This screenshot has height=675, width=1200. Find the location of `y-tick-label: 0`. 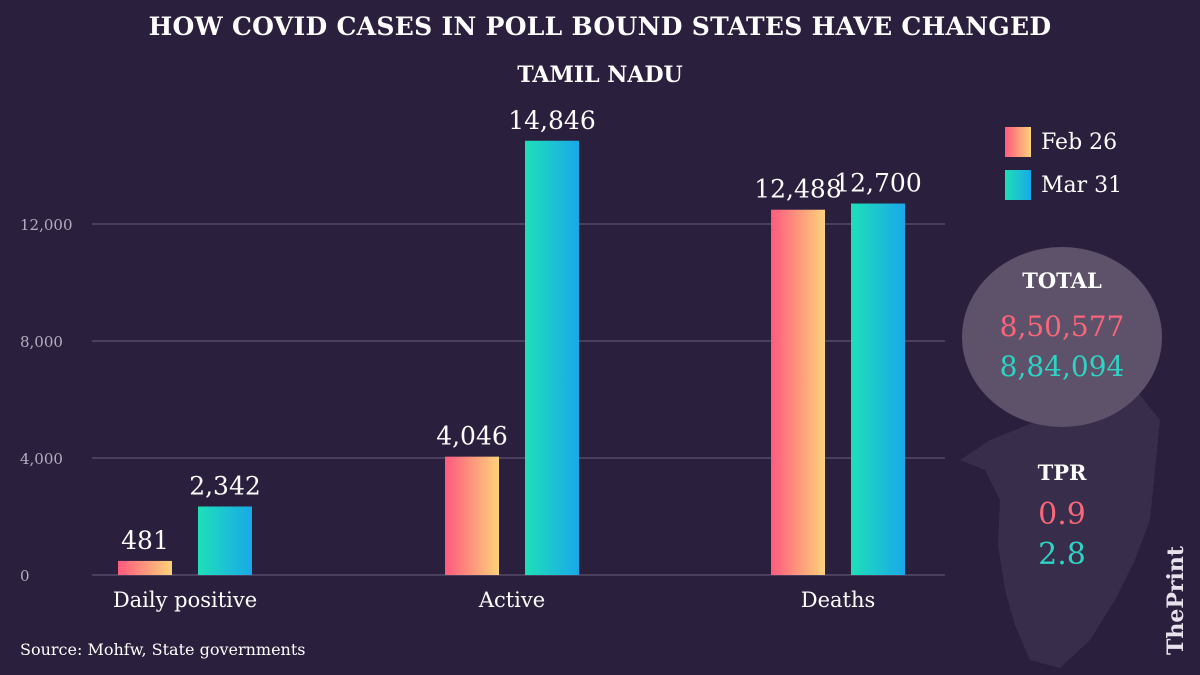

y-tick-label: 0 is located at coordinates (25, 576).